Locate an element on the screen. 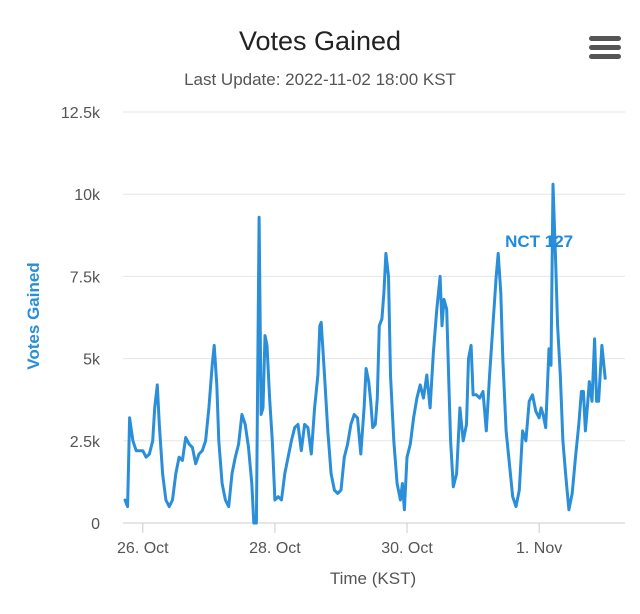 This screenshot has height=614, width=640. y-axis-ticks: 0 2.5k 5k 7.5k 10k 12.5k is located at coordinates (81, 319).